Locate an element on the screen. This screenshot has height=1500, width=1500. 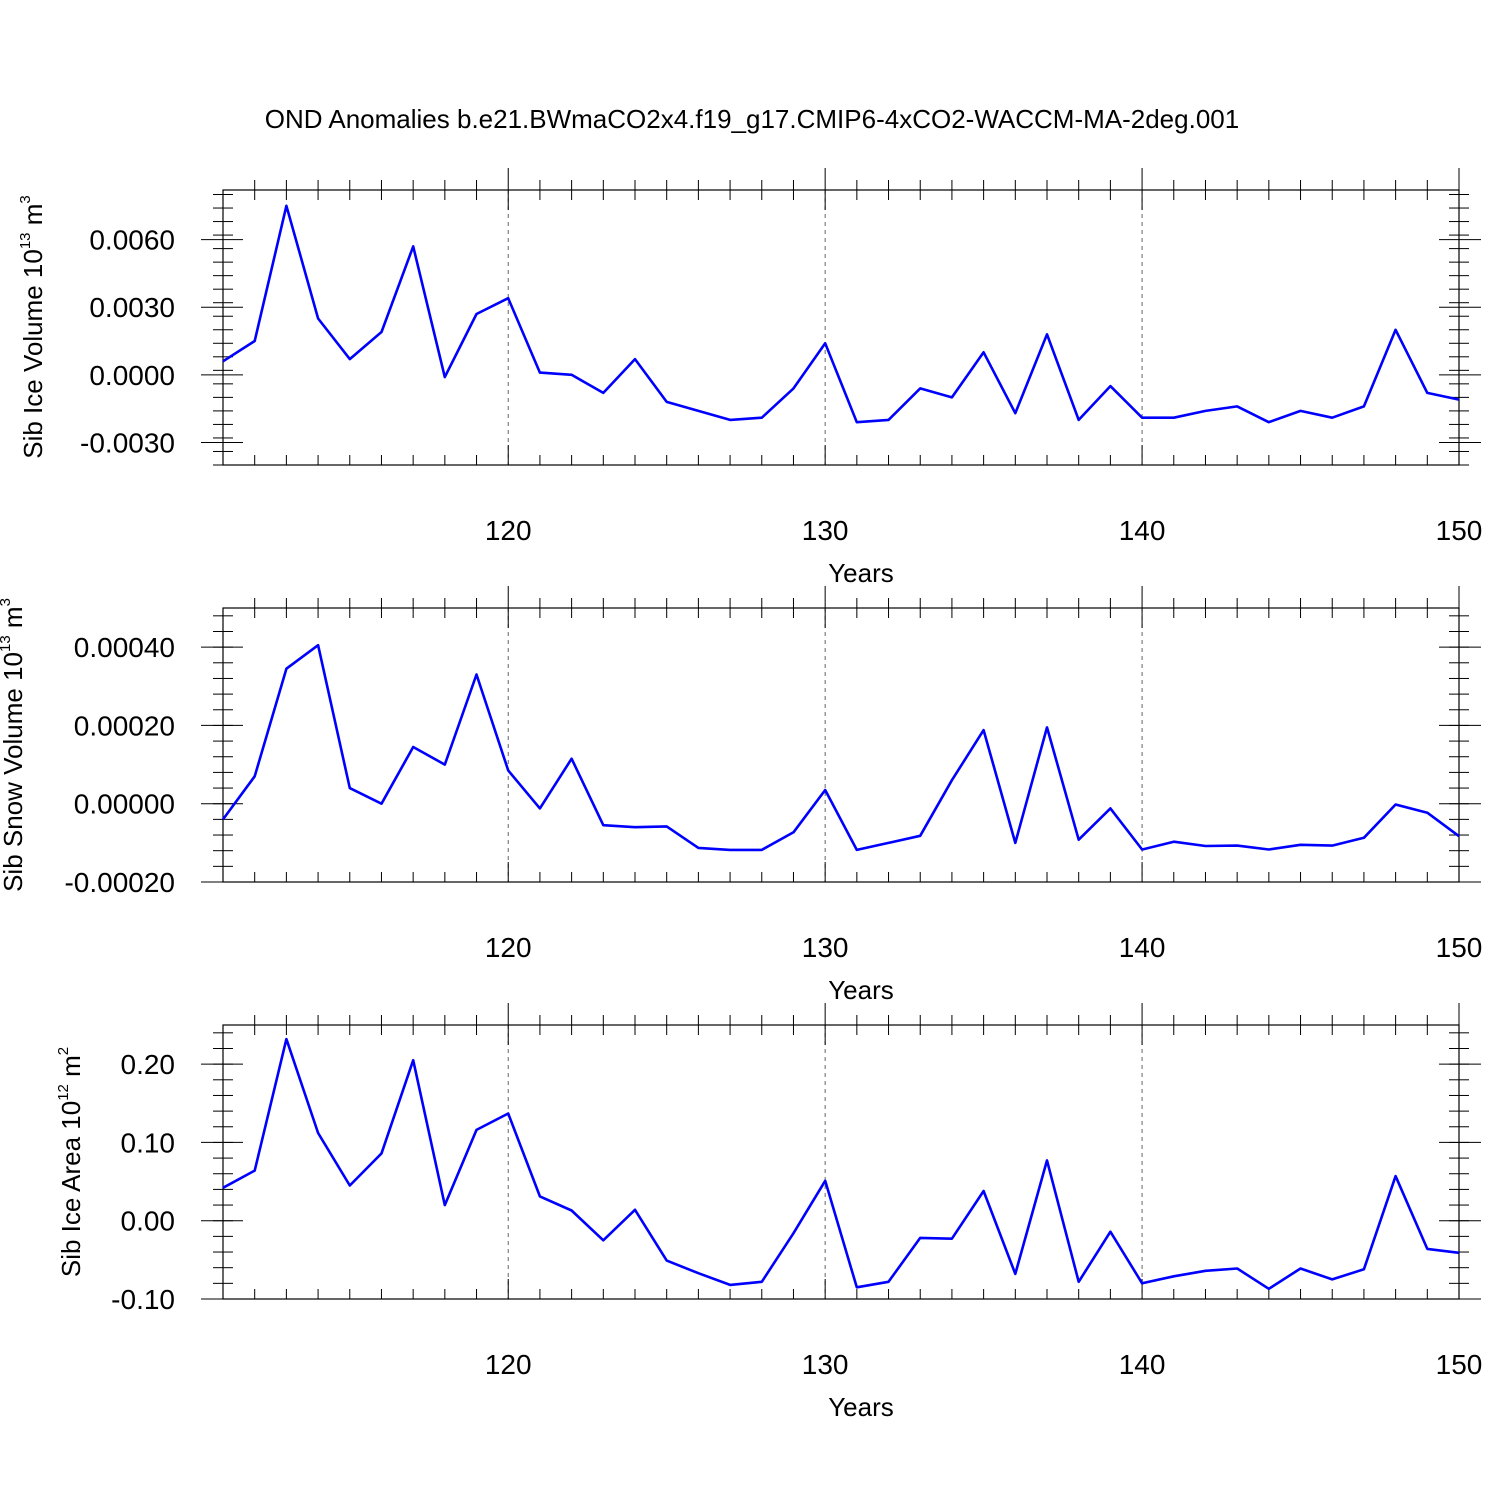
y-tick-label: 0.00020 is located at coordinates (124, 725).